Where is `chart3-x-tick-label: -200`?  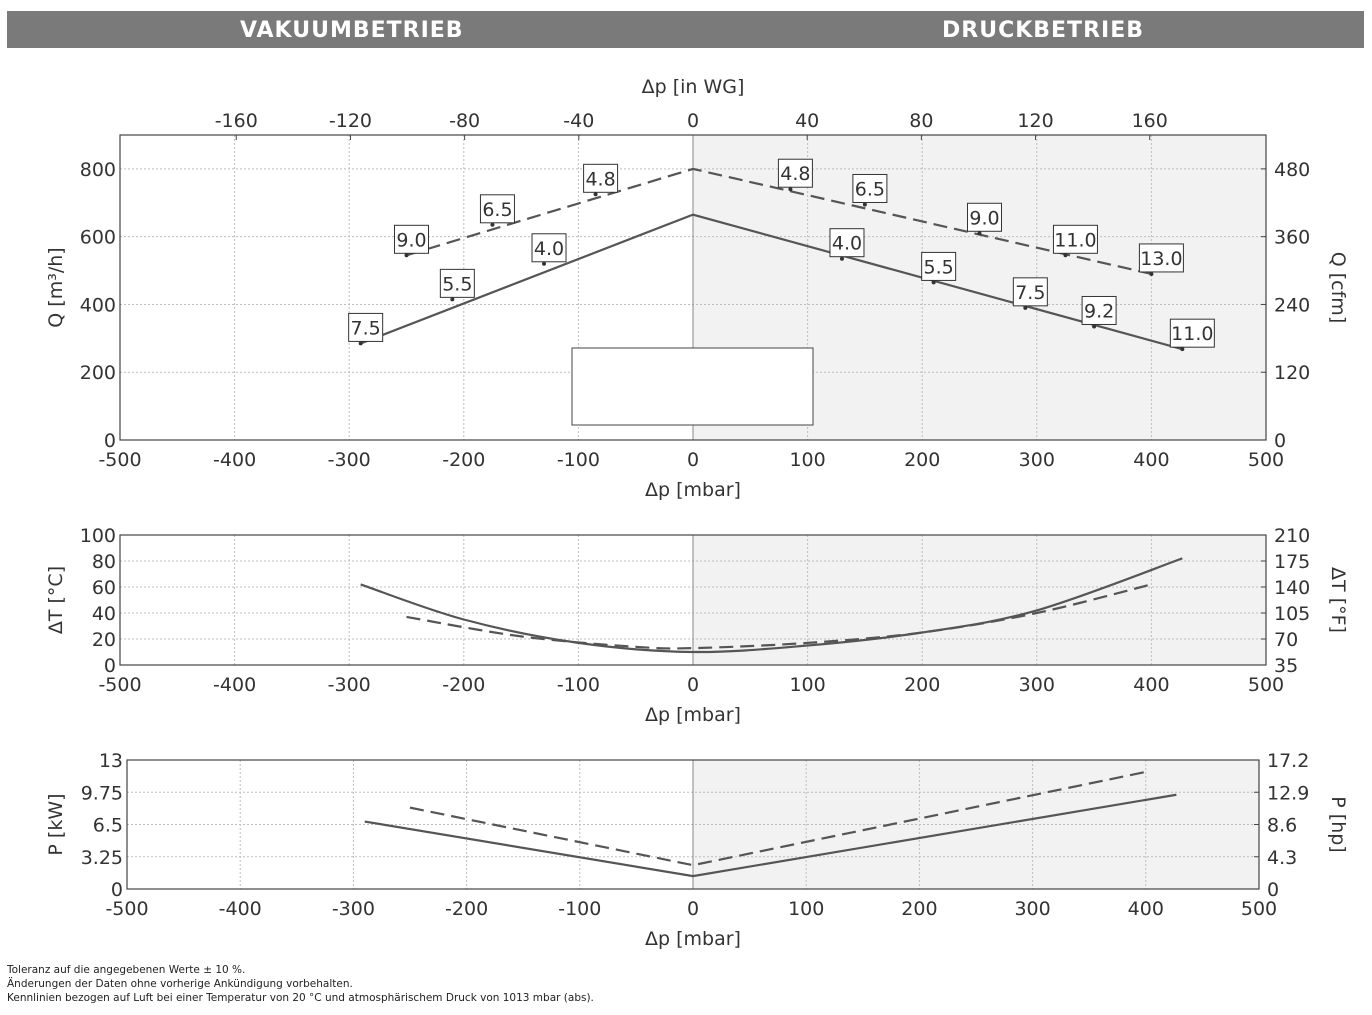
chart3-x-tick-label: -200 is located at coordinates (466, 909).